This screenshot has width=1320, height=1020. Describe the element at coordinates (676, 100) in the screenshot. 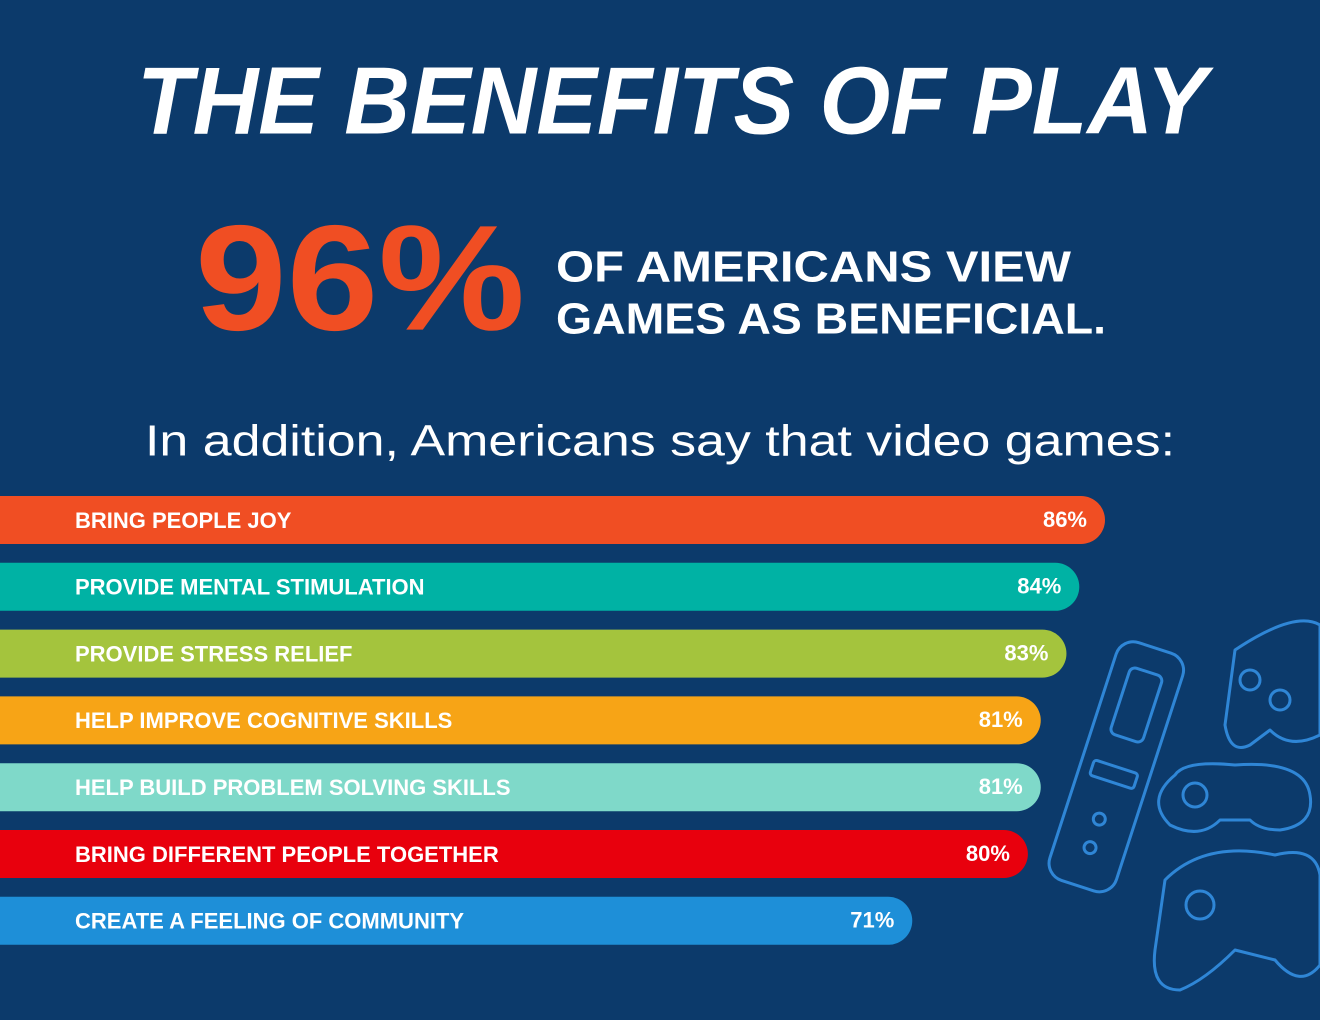

I see `chart-title: THE BENEFITS OF PLAY` at that location.